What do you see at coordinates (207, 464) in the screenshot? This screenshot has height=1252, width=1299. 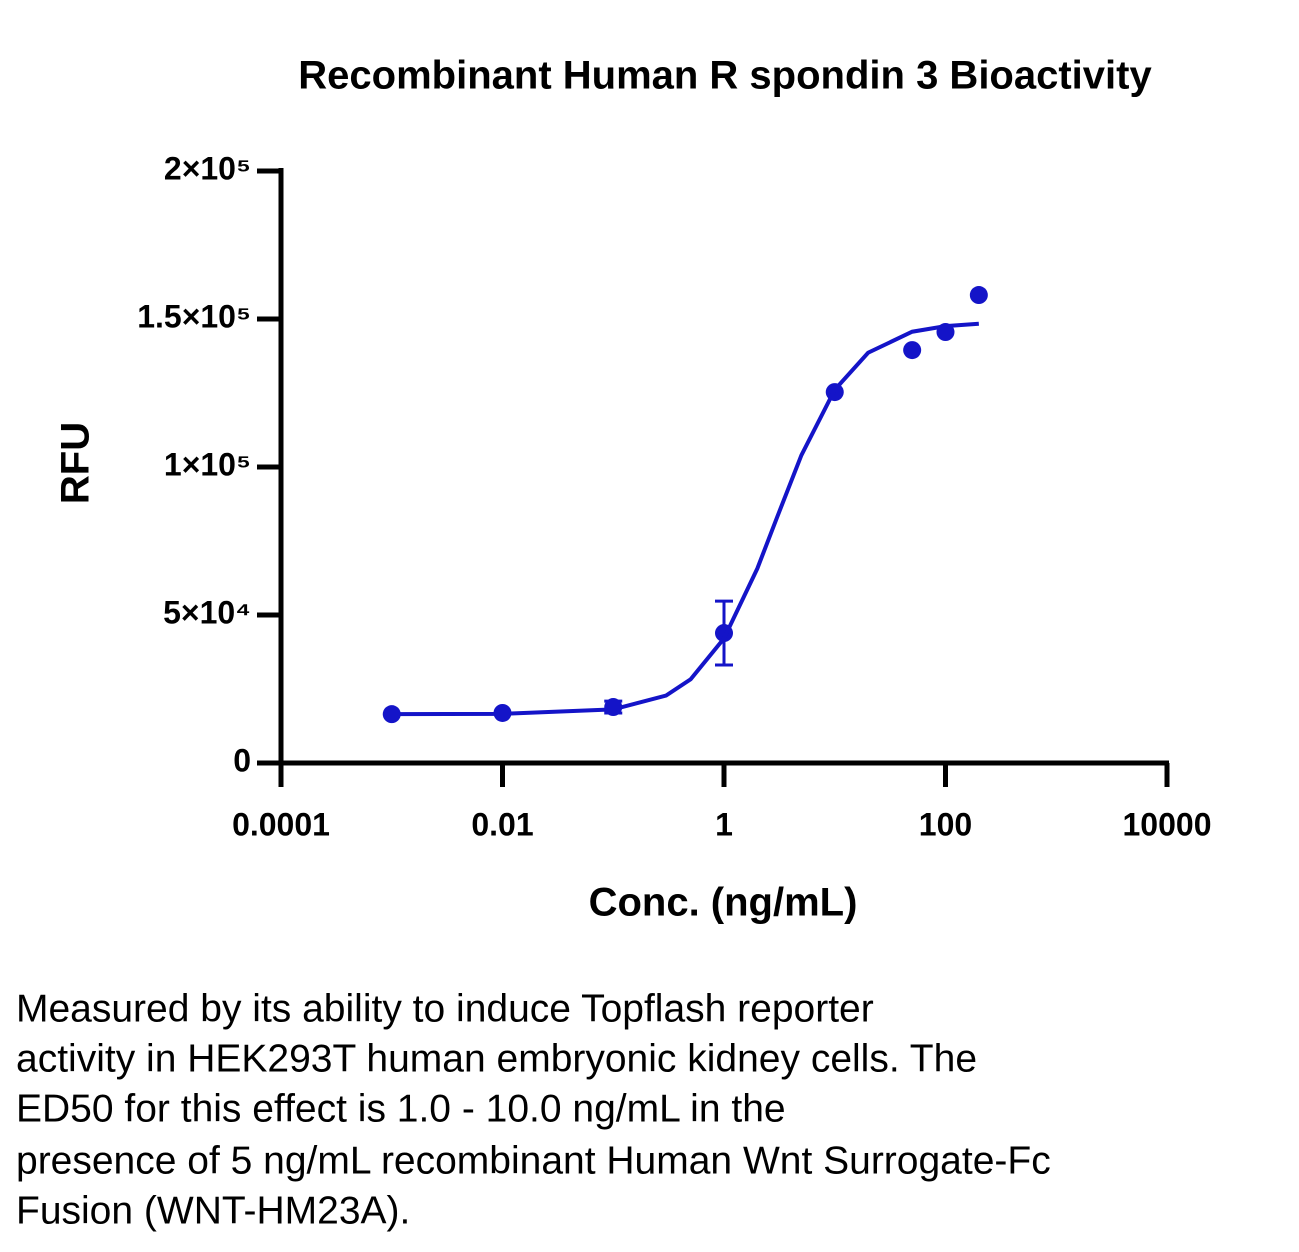 I see `y-tick-label: 1×10⁵` at bounding box center [207, 464].